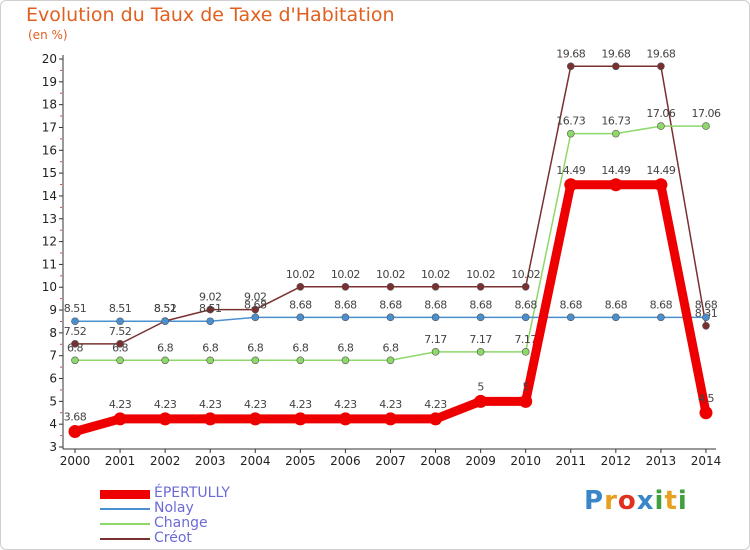  What do you see at coordinates (49, 219) in the screenshot?
I see `y-tick-label: 13` at bounding box center [49, 219].